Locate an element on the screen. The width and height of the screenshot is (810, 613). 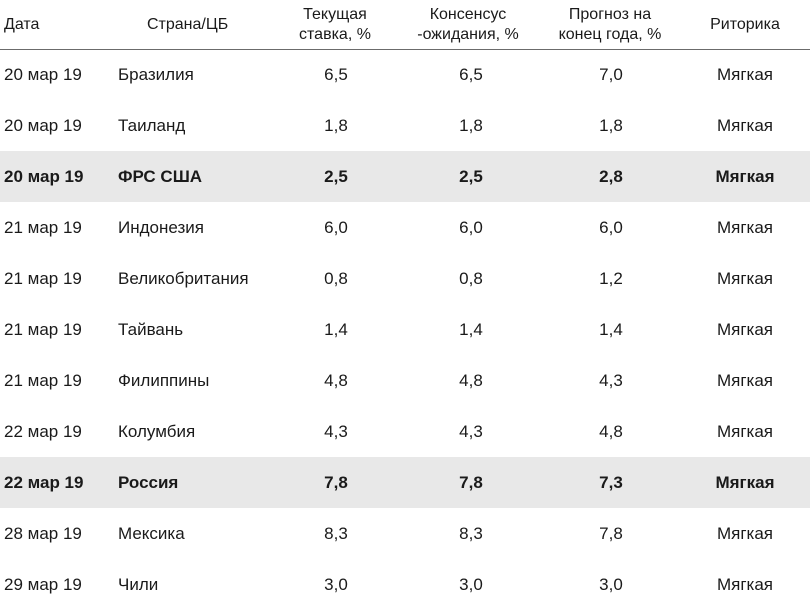
cell-current-rate: 4,3 is located at coordinates (336, 431).